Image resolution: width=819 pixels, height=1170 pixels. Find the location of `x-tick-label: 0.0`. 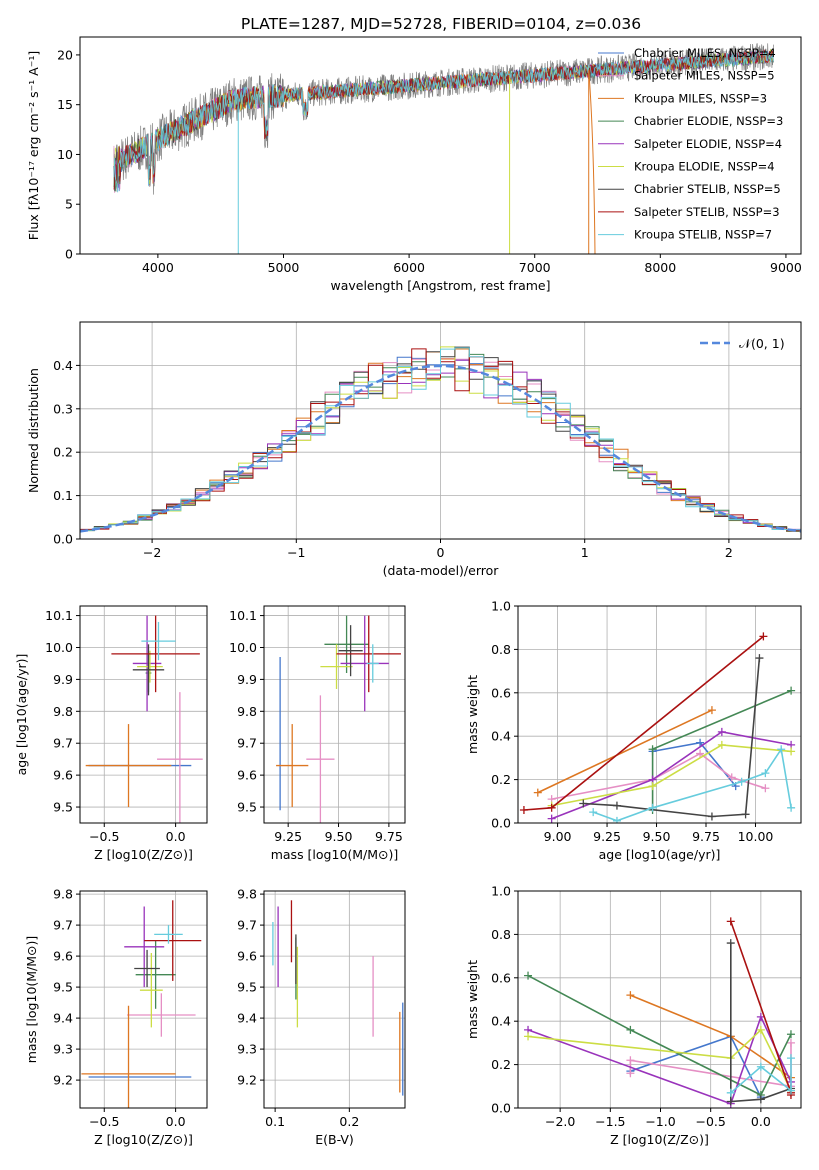

x-tick-label: 0.0 is located at coordinates (176, 836).